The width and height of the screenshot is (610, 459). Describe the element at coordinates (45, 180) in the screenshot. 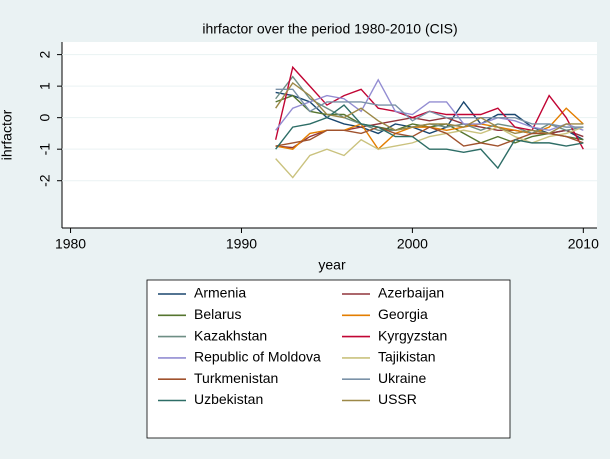

I see `y-tick-label: -2` at that location.